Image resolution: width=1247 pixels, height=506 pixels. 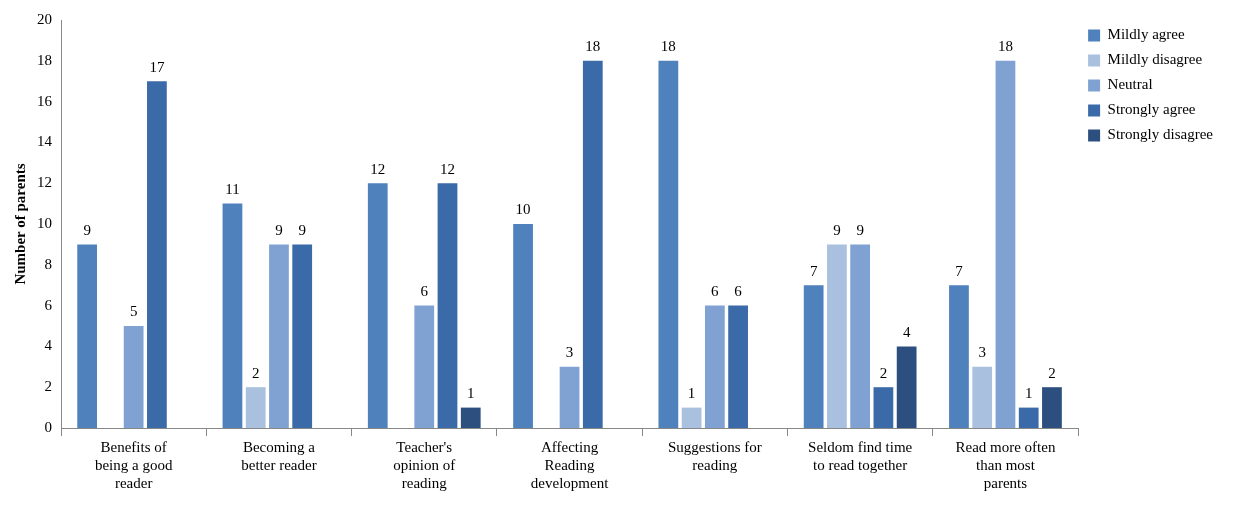 What do you see at coordinates (157, 66) in the screenshot?
I see `data-label: 17` at bounding box center [157, 66].